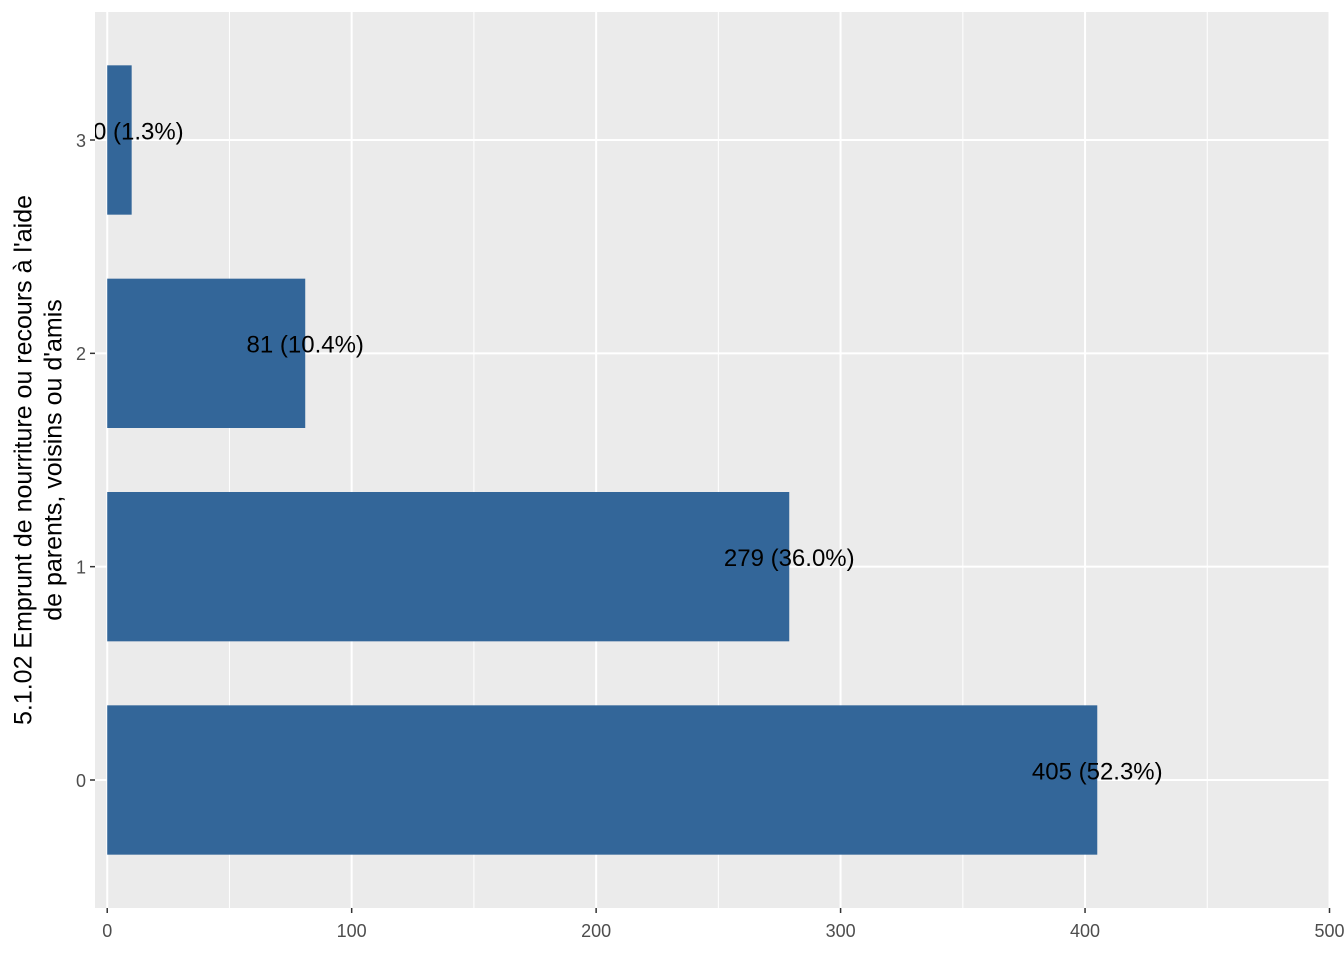 The height and width of the screenshot is (960, 1344). Describe the element at coordinates (81, 781) in the screenshot. I see `y-tick-label: 0` at that location.